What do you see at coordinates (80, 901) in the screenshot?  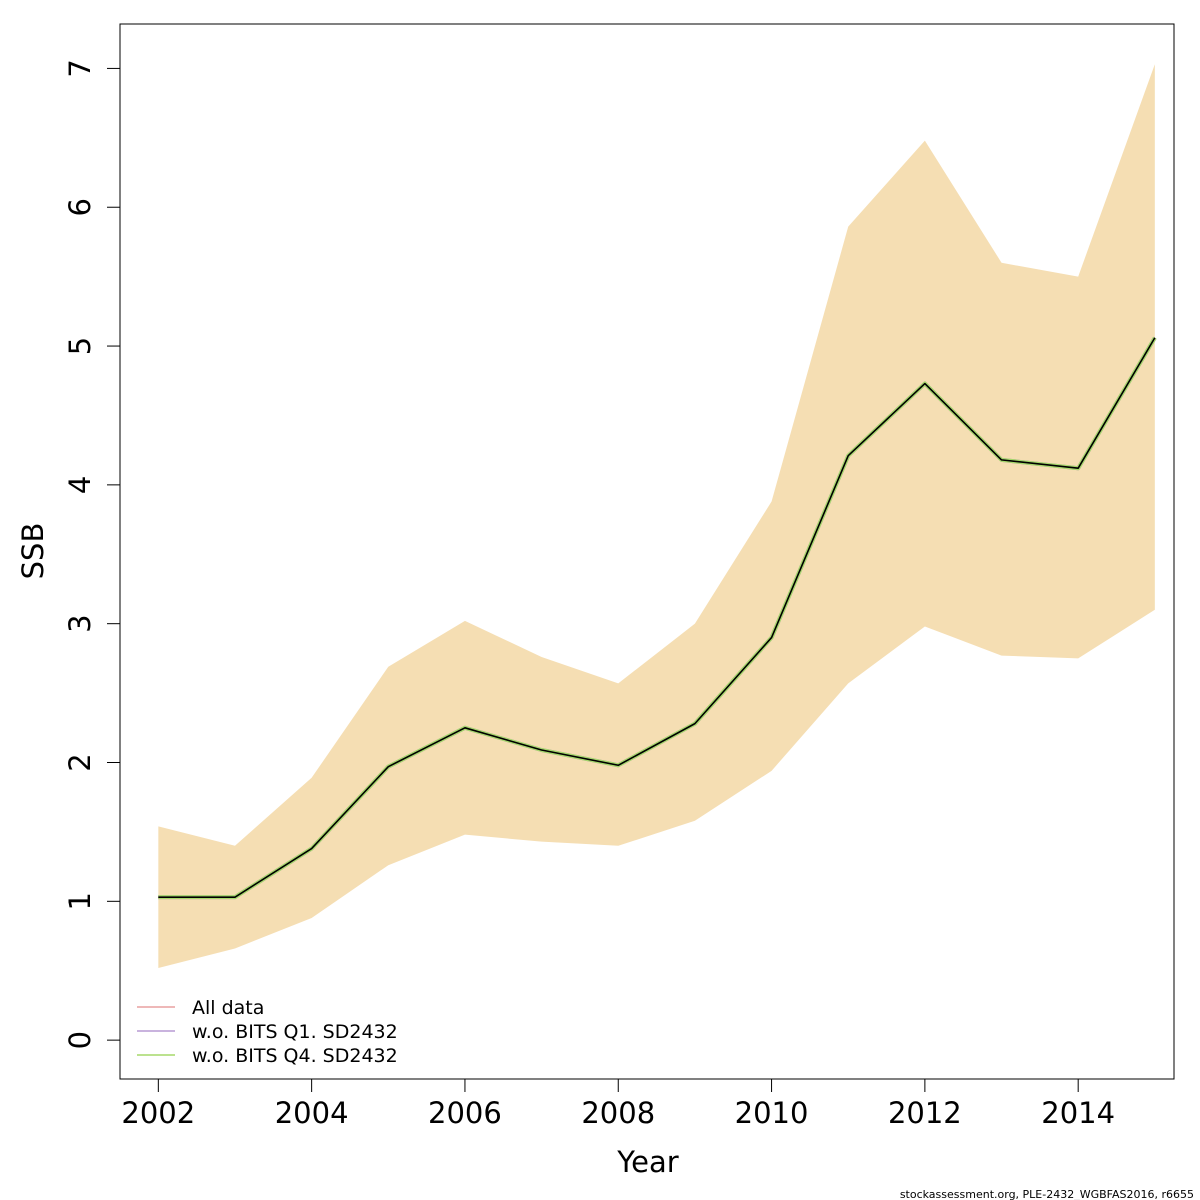 I see `y-tick-label-1: 1` at bounding box center [80, 901].